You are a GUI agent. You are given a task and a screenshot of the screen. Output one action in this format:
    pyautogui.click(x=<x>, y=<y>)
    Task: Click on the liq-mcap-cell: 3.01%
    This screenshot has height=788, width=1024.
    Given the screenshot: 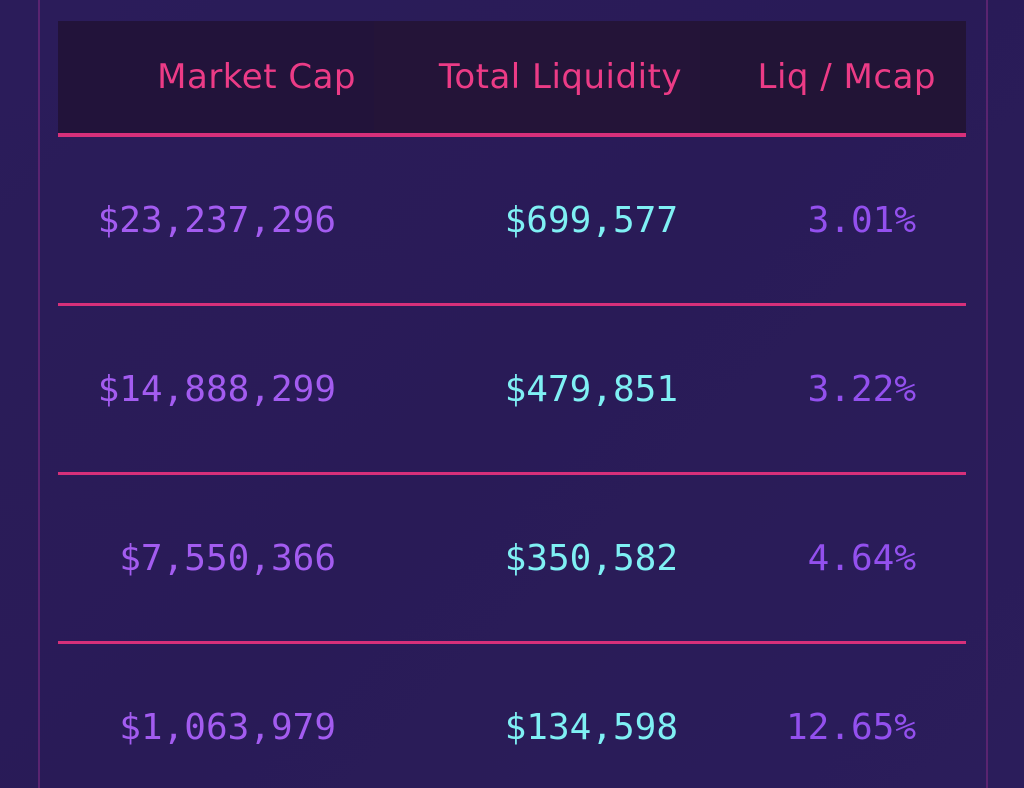 What is the action you would take?
    pyautogui.click(x=861, y=220)
    